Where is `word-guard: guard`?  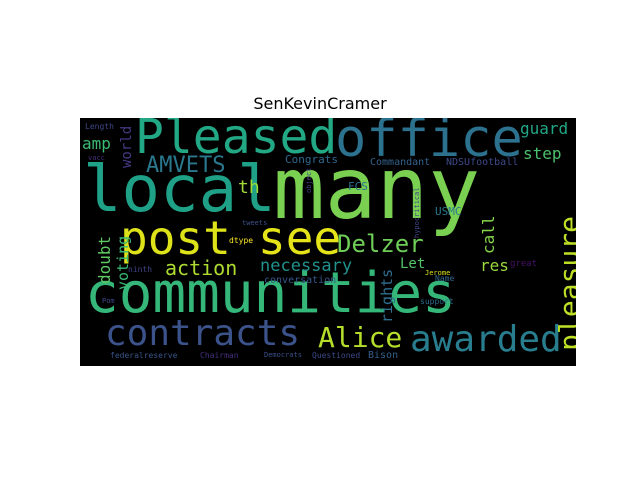
word-guard: guard is located at coordinates (544, 128).